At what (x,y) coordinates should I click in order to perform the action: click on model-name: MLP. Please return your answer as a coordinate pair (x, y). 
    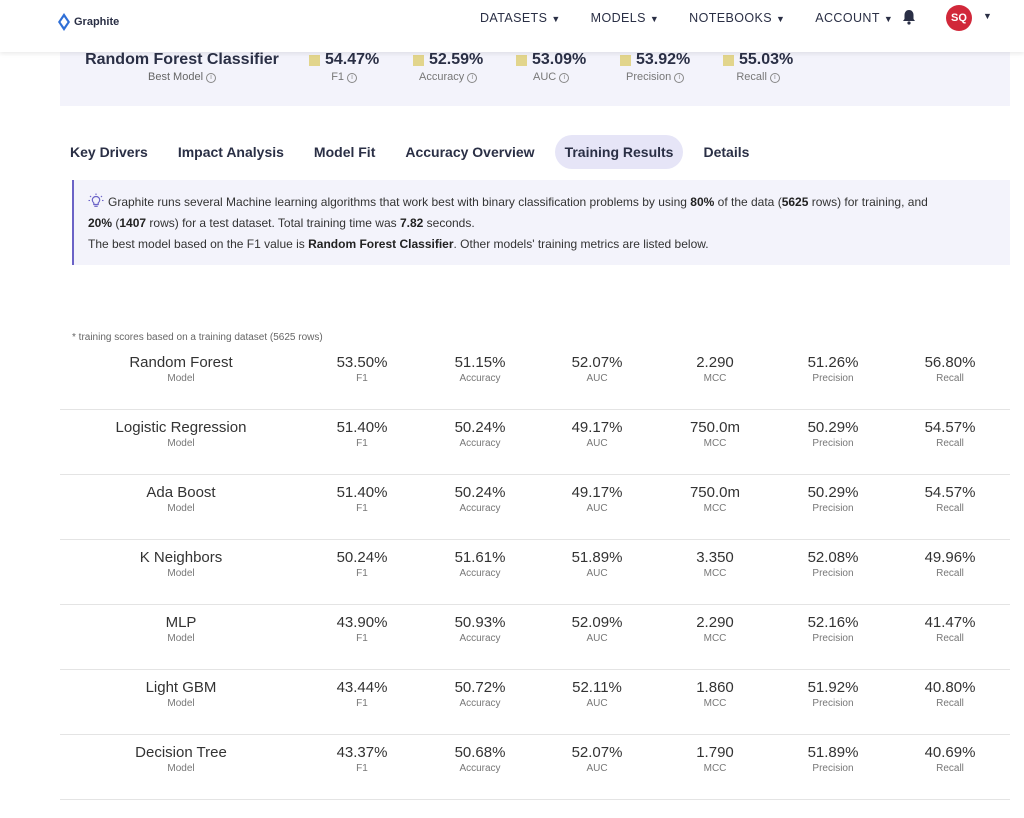
    Looking at the image, I should click on (181, 622).